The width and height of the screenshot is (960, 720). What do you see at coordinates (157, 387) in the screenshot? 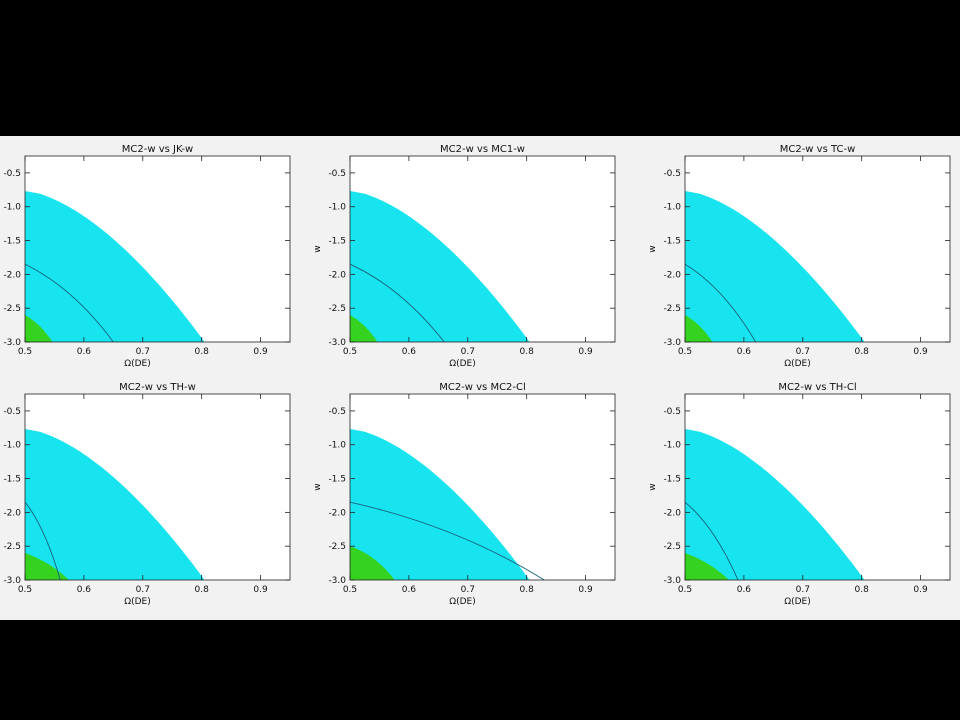
I see `chart-title: MC2-w vs TH-w` at bounding box center [157, 387].